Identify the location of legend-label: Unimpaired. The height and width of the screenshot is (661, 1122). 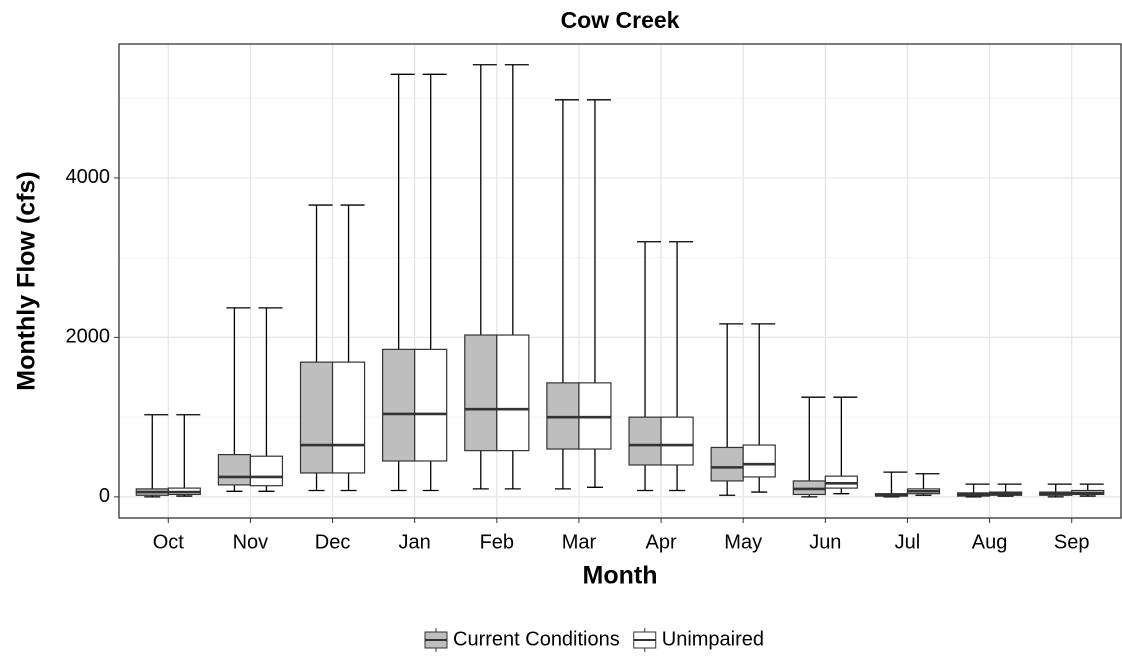
(713, 639).